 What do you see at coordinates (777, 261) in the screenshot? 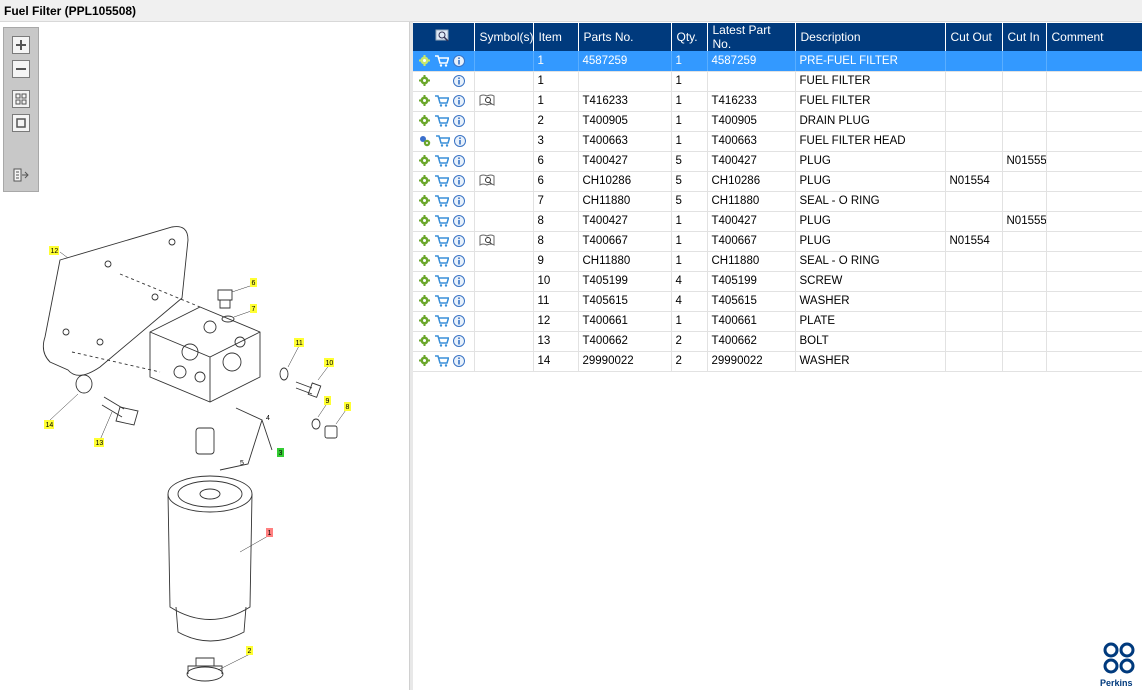
I see `table-row: 9 CH11880 1 CH11880 SEAL - O RING` at bounding box center [777, 261].